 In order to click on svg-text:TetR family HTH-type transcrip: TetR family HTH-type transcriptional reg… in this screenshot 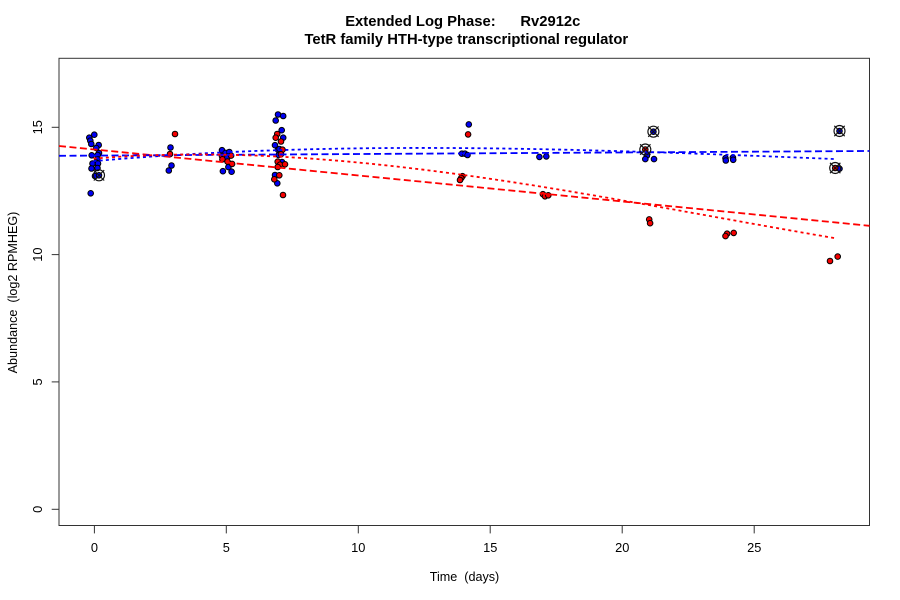, I will do `click(466, 40)`.